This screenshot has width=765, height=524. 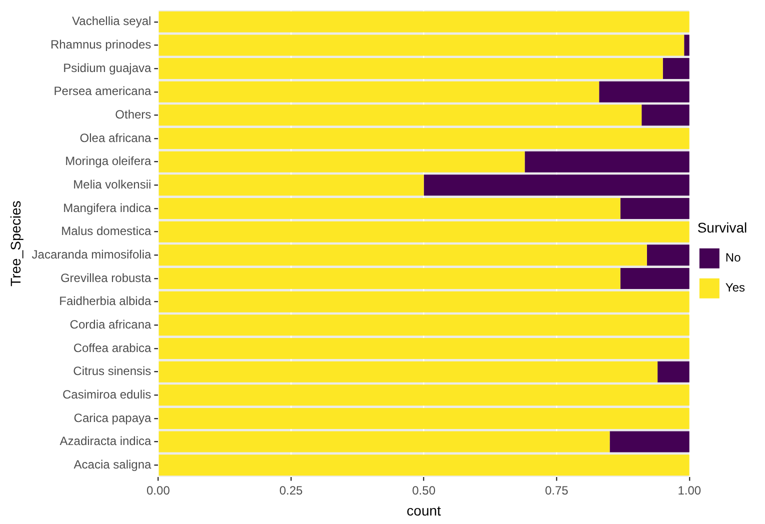 I want to click on y-tick-label: Grevillea robusta, so click(x=106, y=277).